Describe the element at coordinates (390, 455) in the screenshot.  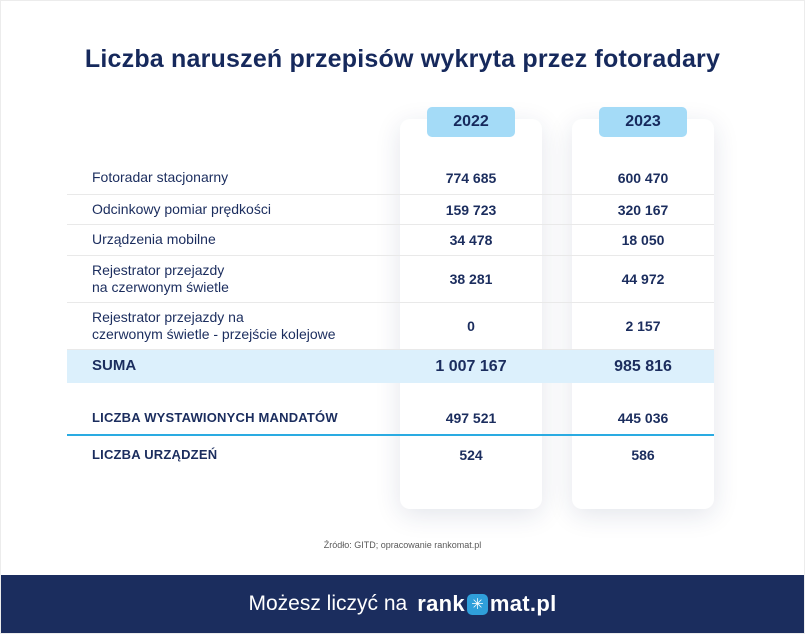
I see `table-row-liczba-urzadzen: LICZBA URZĄDZEŃ 524 586` at that location.